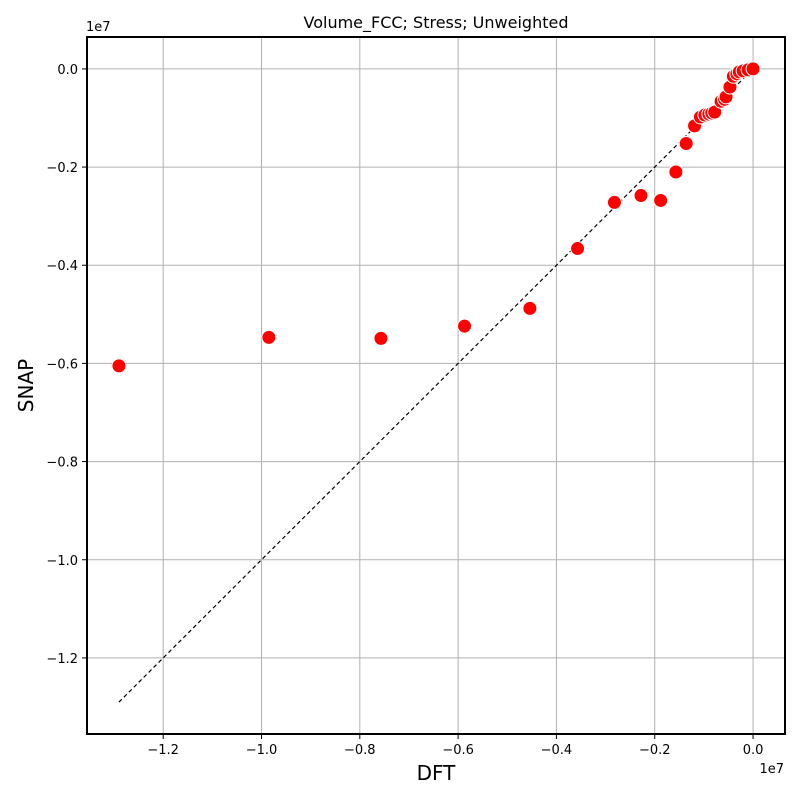 The width and height of the screenshot is (800, 800). What do you see at coordinates (458, 750) in the screenshot?
I see `x-tick-label: −0.6` at bounding box center [458, 750].